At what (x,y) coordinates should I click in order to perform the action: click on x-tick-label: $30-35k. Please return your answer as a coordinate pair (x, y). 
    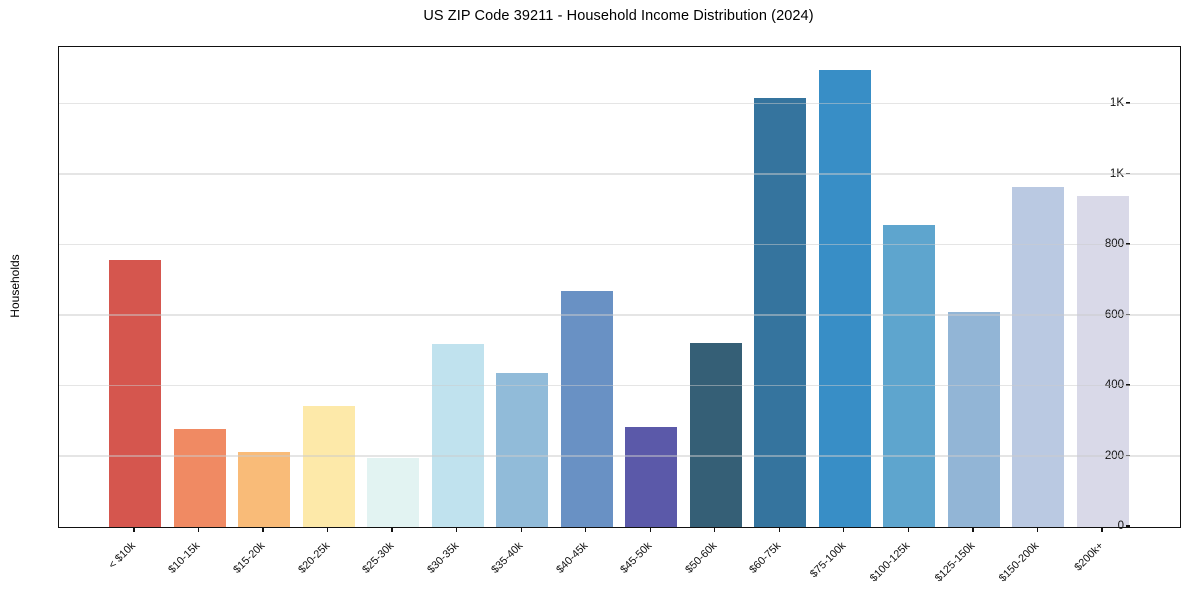
    Looking at the image, I should click on (442, 557).